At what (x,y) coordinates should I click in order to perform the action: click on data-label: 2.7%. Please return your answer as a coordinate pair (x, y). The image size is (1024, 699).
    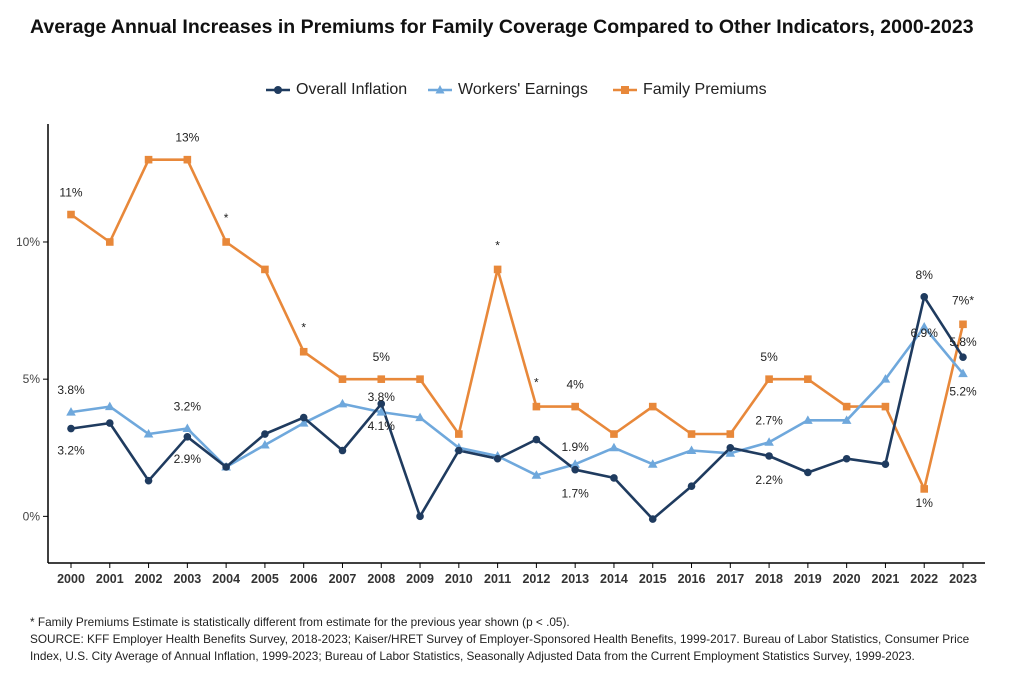
    Looking at the image, I should click on (769, 420).